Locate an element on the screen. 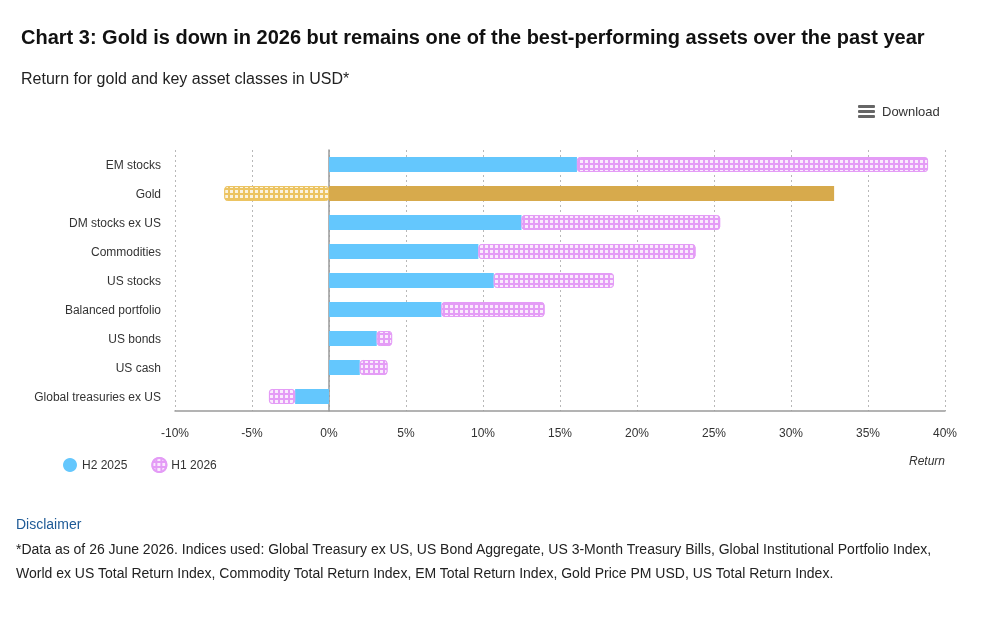 This screenshot has width=1007, height=623. y-tick-label: EM stocks is located at coordinates (133, 164).